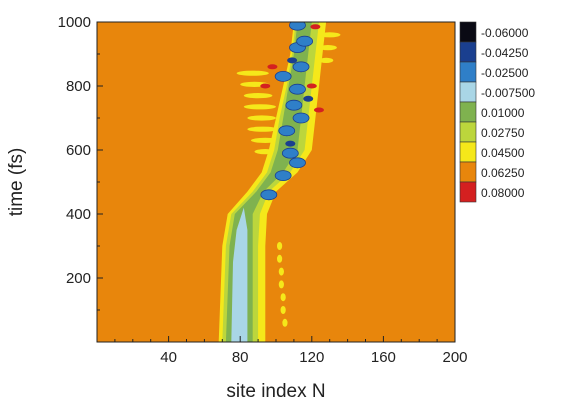 This screenshot has width=562, height=401. Describe the element at coordinates (503, 173) in the screenshot. I see `colorbar-label: 0.06250` at that location.